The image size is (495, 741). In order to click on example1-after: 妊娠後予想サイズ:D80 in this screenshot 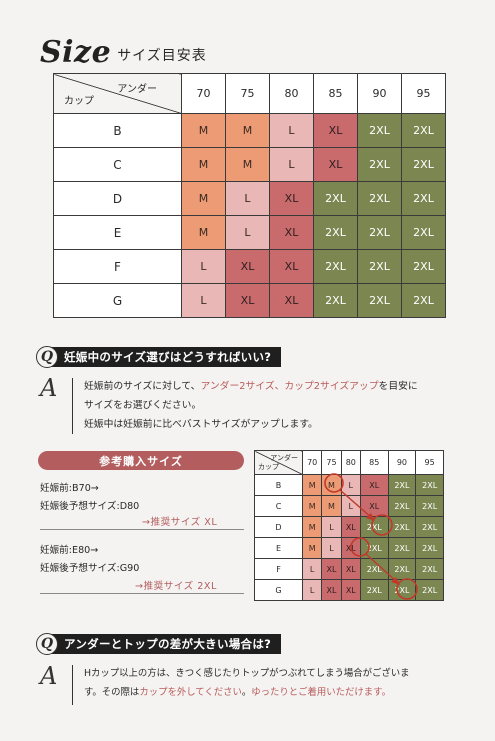, I will do `click(90, 506)`.